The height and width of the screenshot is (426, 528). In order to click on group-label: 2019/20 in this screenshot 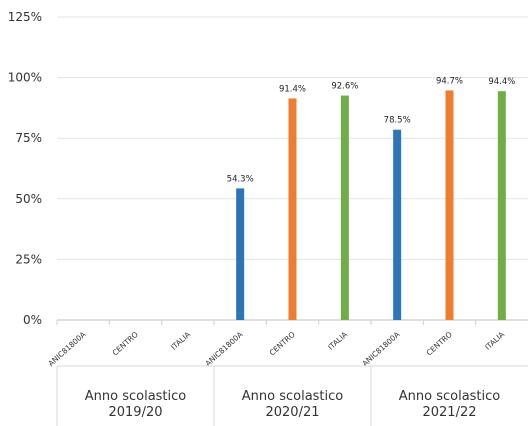, I will do `click(135, 412)`.